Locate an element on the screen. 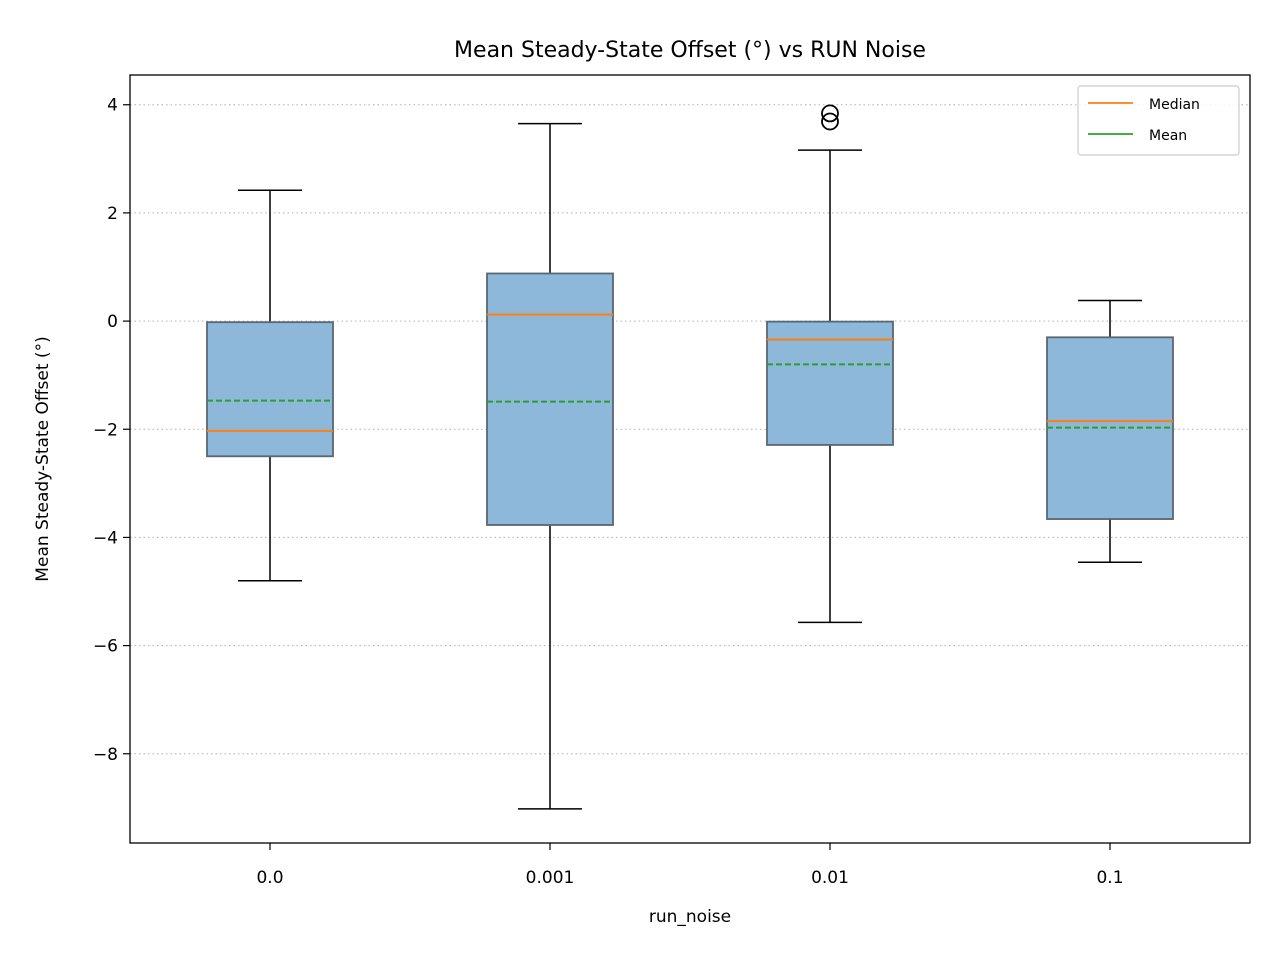 Image resolution: width=1280 pixels, height=960 pixels. x-tick-label: 0.01 is located at coordinates (830, 878).